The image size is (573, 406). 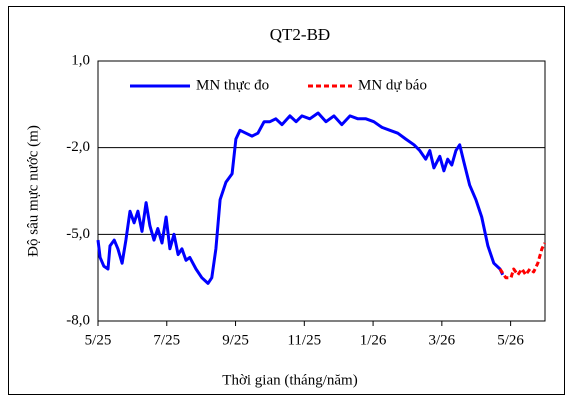 What do you see at coordinates (232, 85) in the screenshot?
I see `legend-label: MN thực đo` at bounding box center [232, 85].